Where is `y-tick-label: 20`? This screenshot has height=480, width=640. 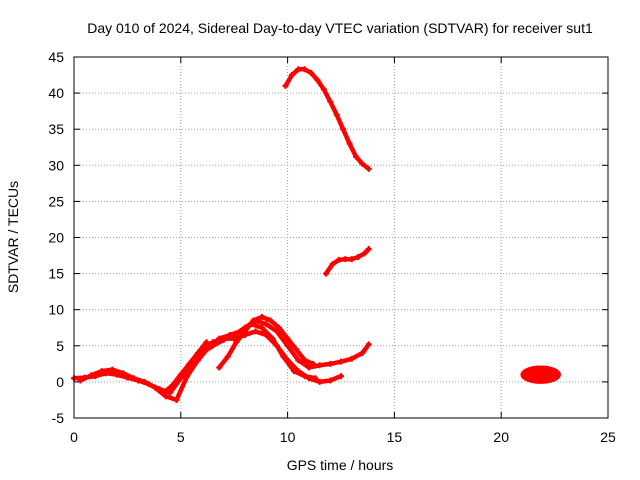 y-tick-label: 20 is located at coordinates (56, 238).